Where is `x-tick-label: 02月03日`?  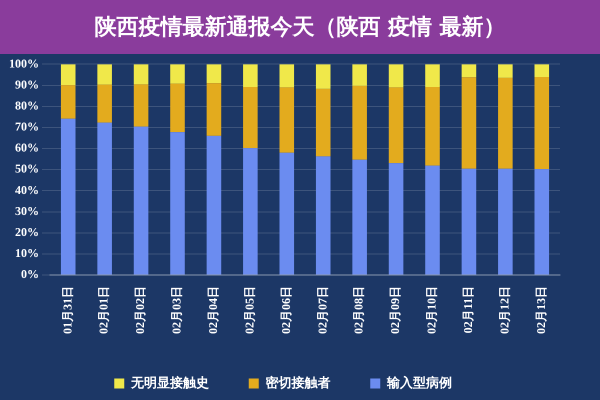 x-tick-label: 02月03日 is located at coordinates (177, 310).